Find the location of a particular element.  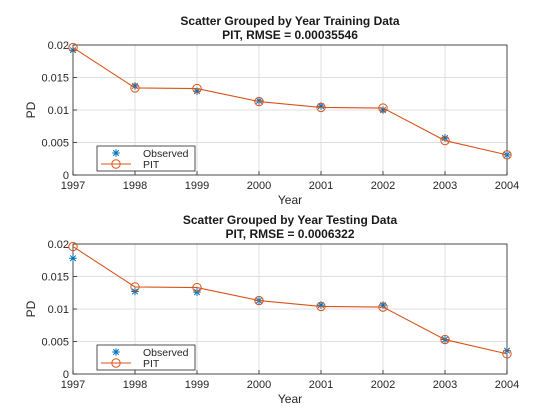

chart-title: Scatter Grouped by Year Testing Data is located at coordinates (290, 220).